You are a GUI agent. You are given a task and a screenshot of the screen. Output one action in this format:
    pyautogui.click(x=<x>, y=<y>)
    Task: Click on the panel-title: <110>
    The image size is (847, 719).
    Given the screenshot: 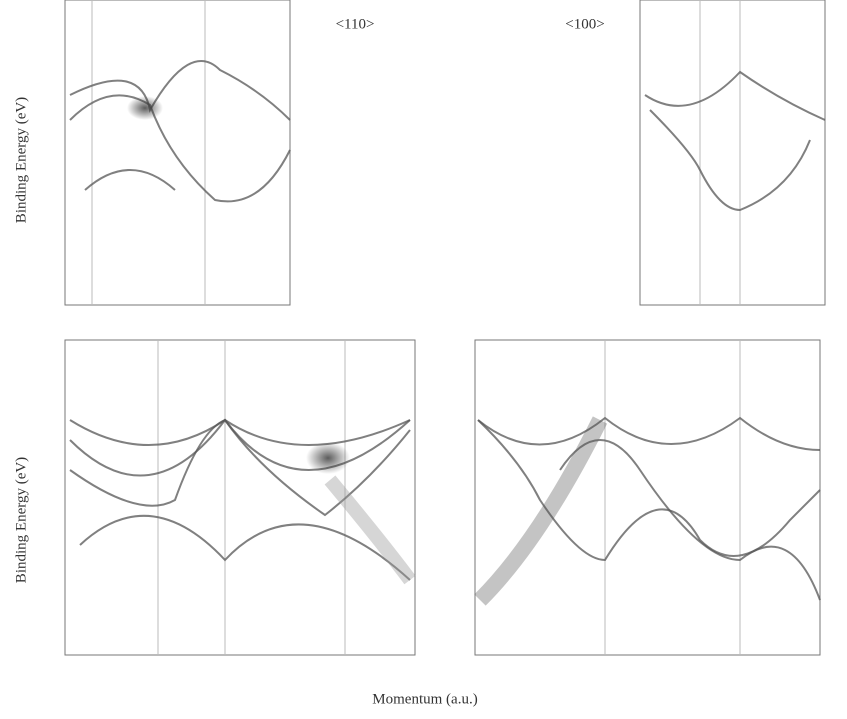 What is the action you would take?
    pyautogui.click(x=355, y=24)
    